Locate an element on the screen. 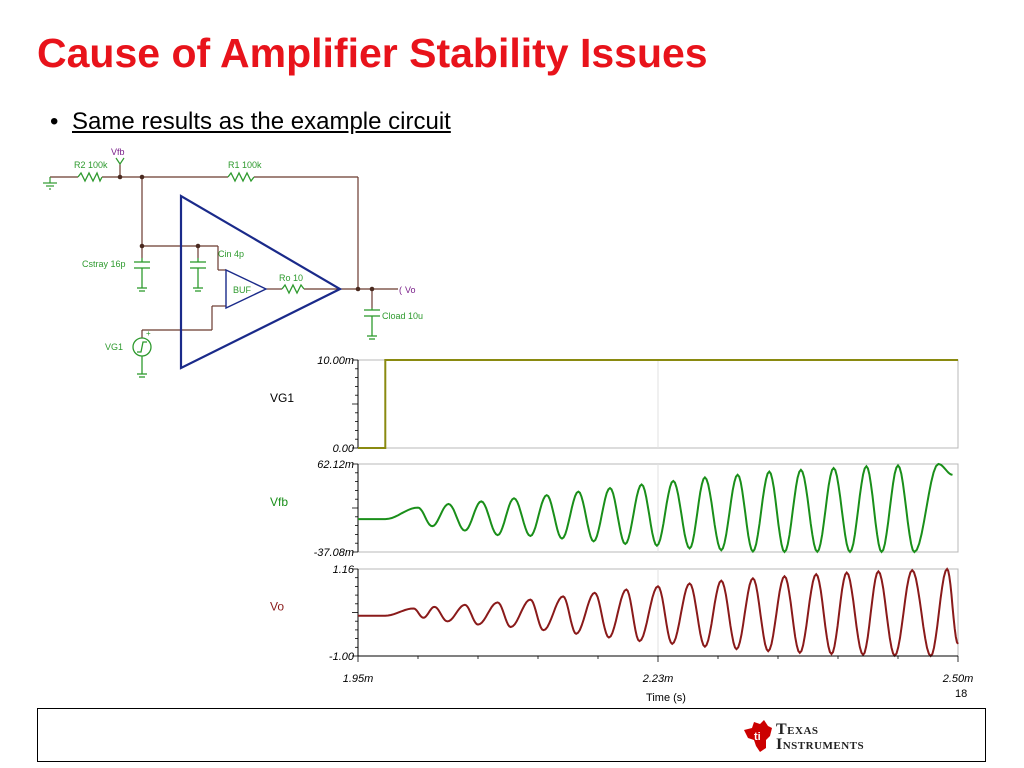 The height and width of the screenshot is (768, 1024). vo-net-label: Vo is located at coordinates (410, 290).